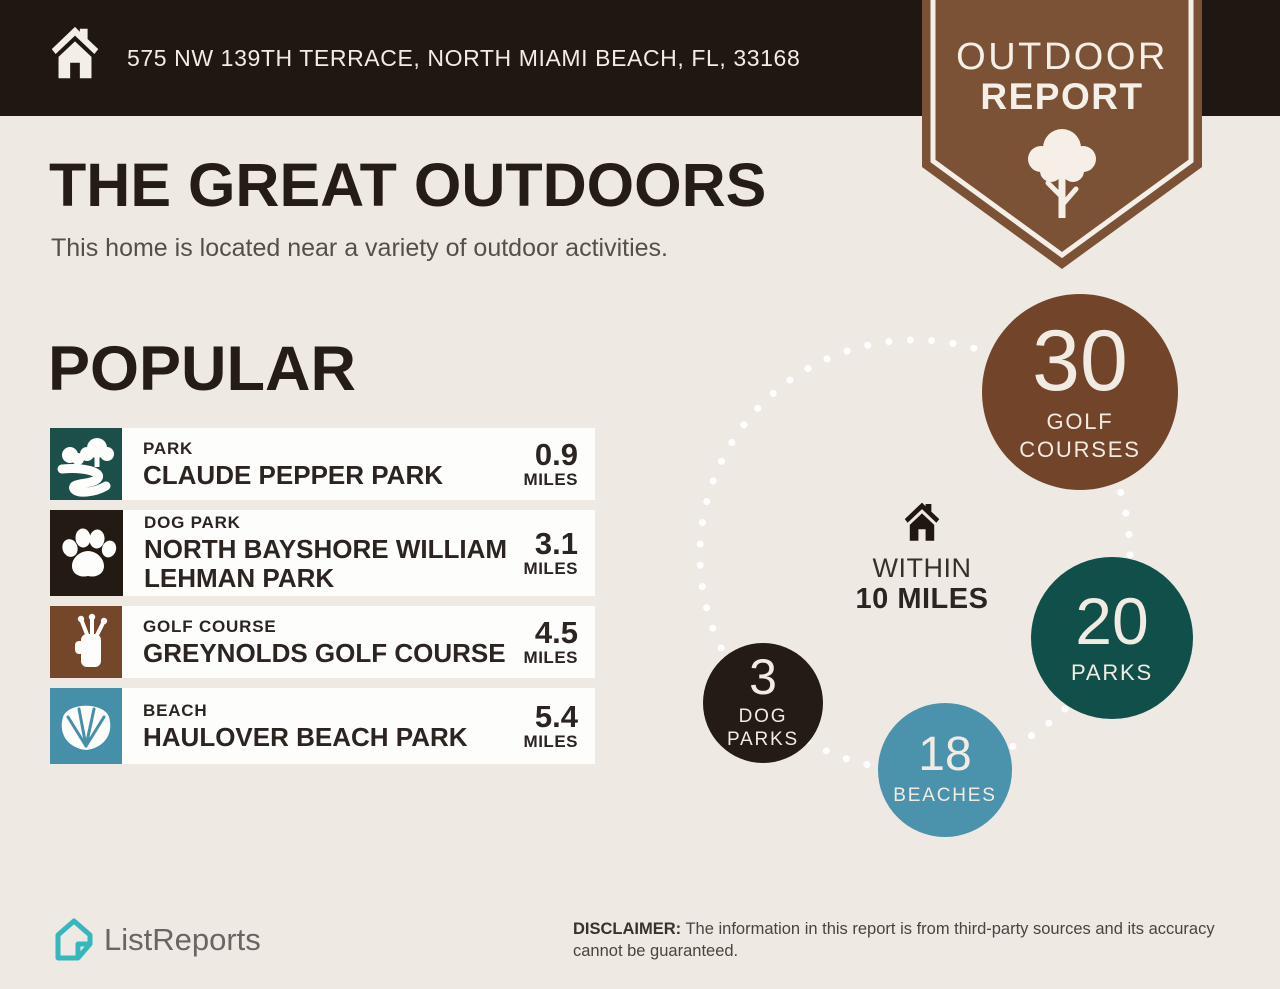 The image size is (1280, 989). I want to click on outdoor-report-badge: OUTDOOR REPORT, so click(1062, 136).